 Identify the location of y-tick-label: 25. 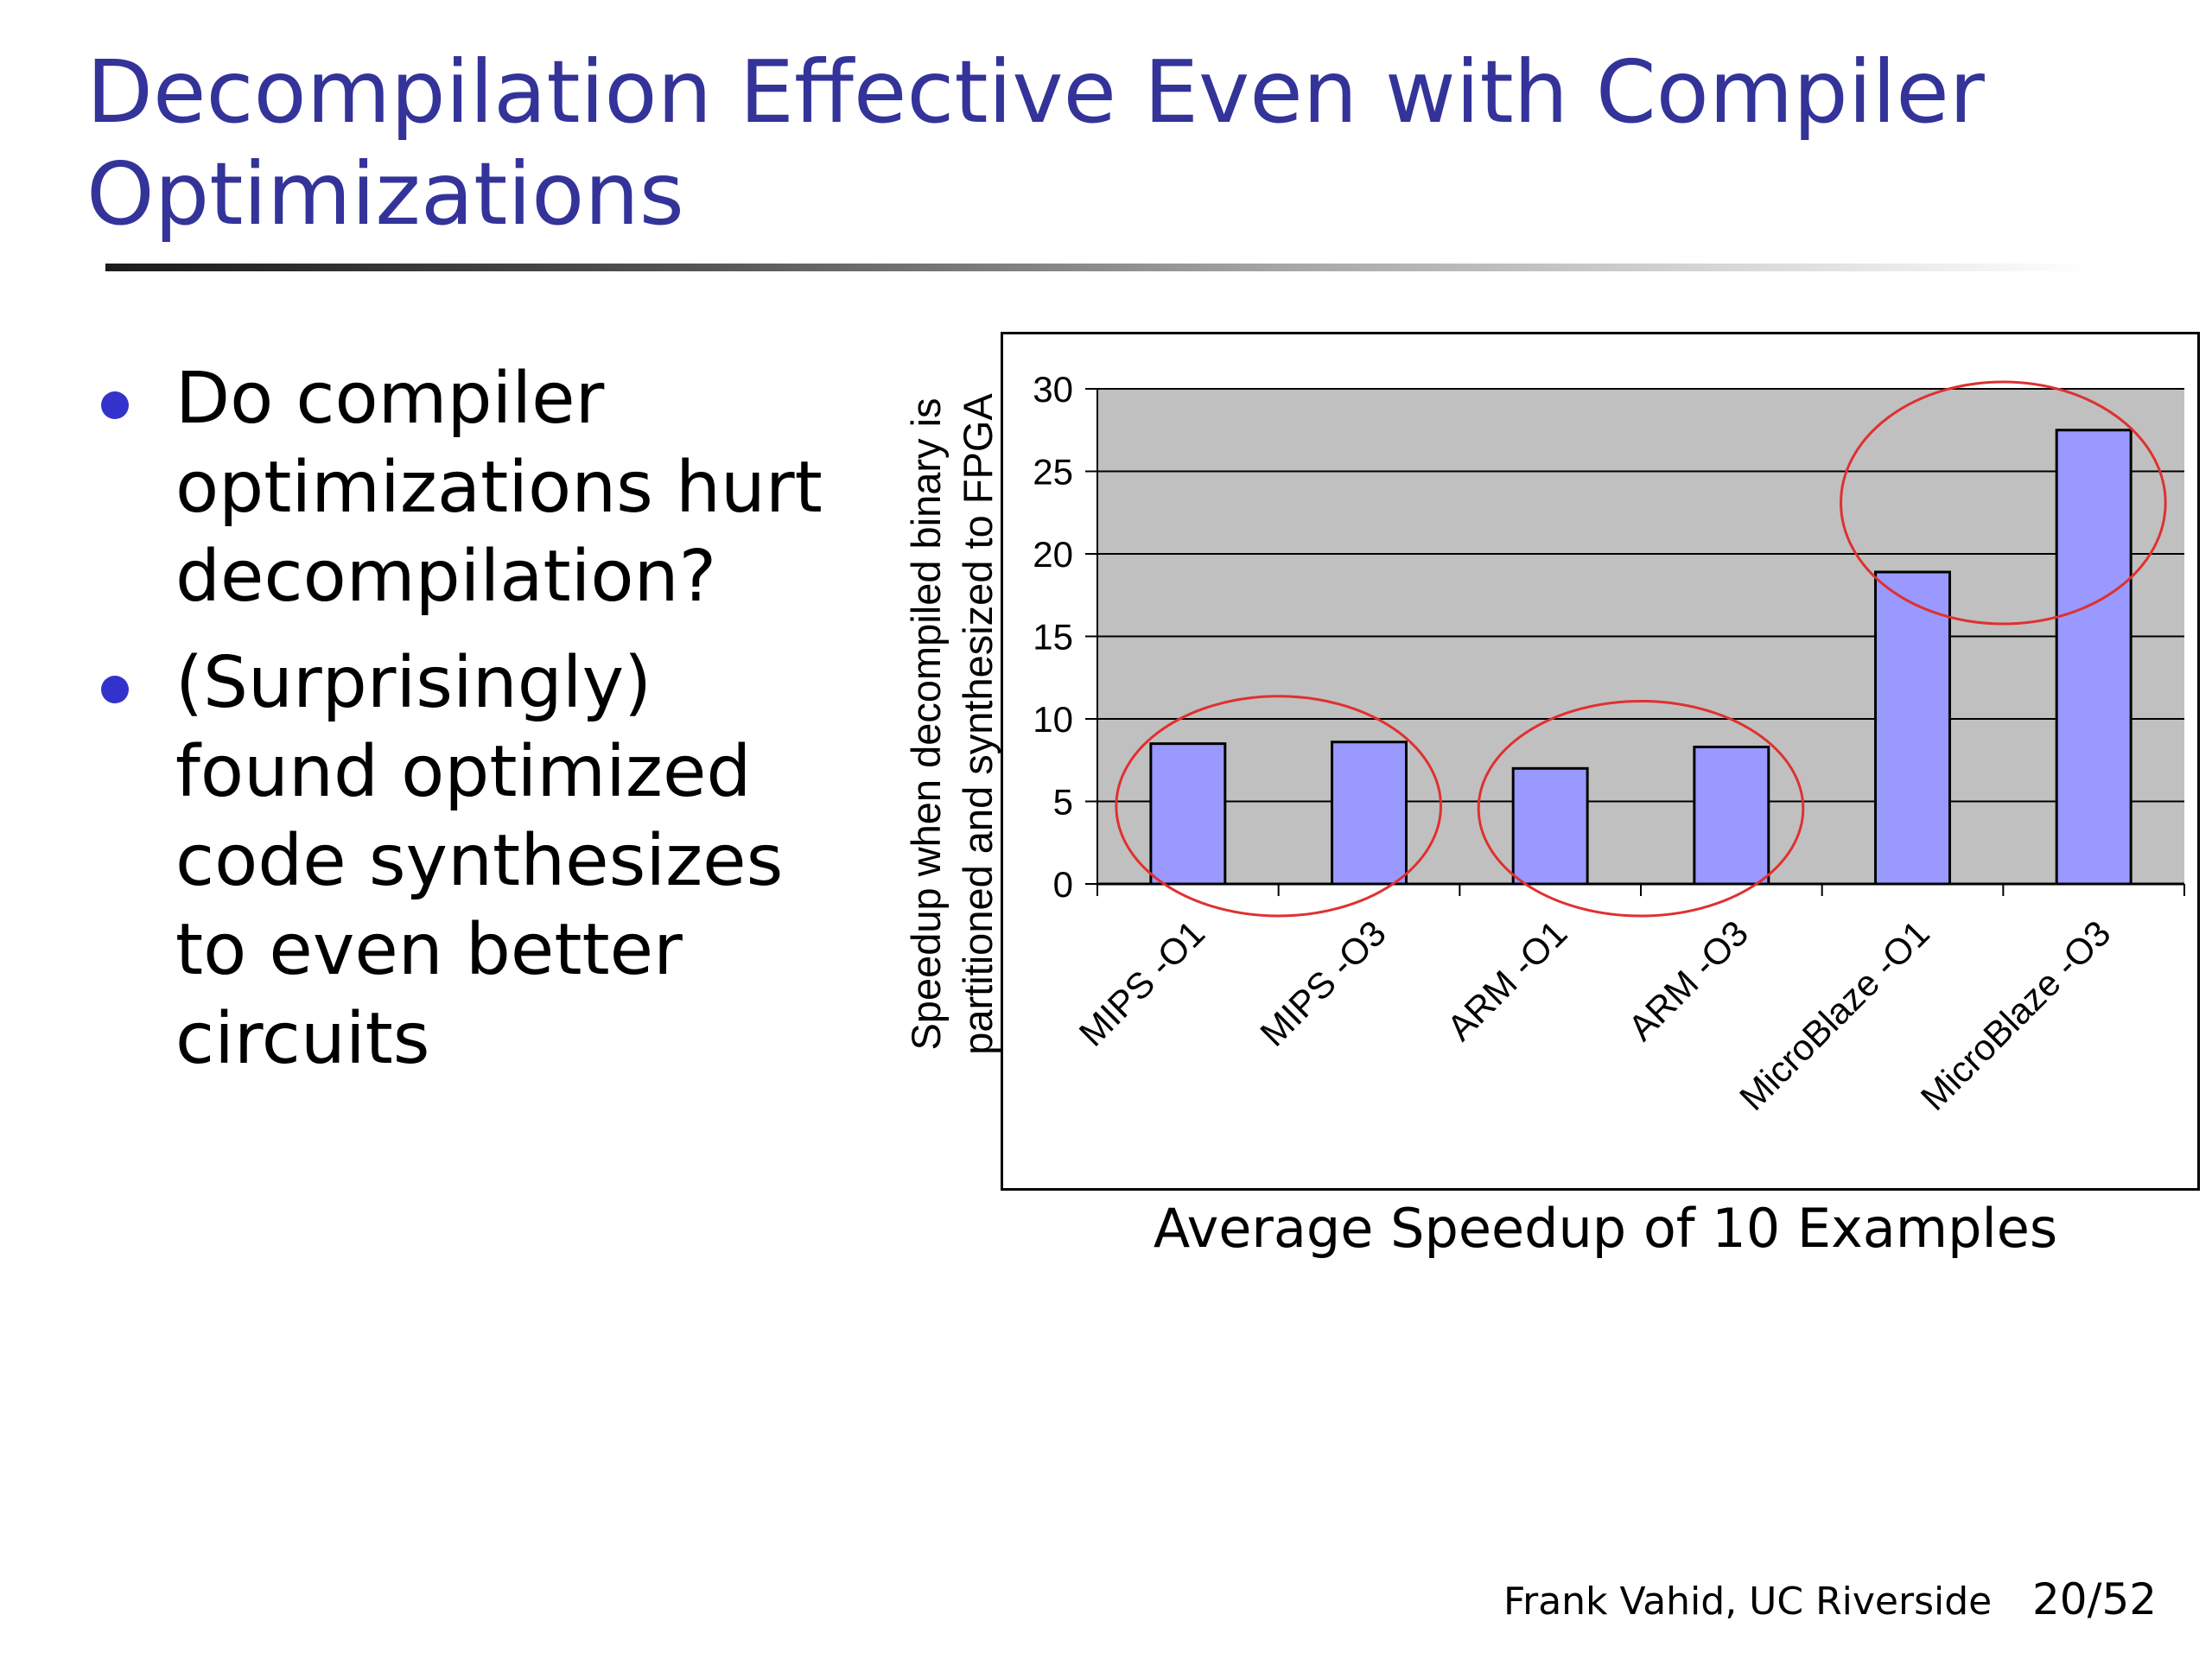
(1053, 473).